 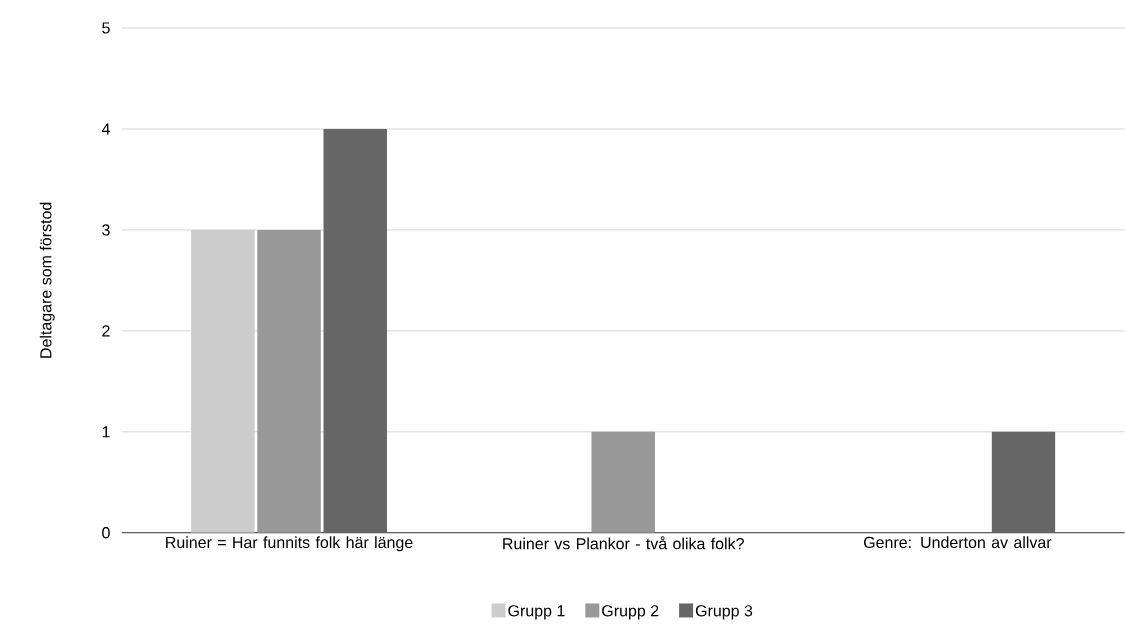 What do you see at coordinates (47, 280) in the screenshot?
I see `y-axis-title: Deltagare som förstod` at bounding box center [47, 280].